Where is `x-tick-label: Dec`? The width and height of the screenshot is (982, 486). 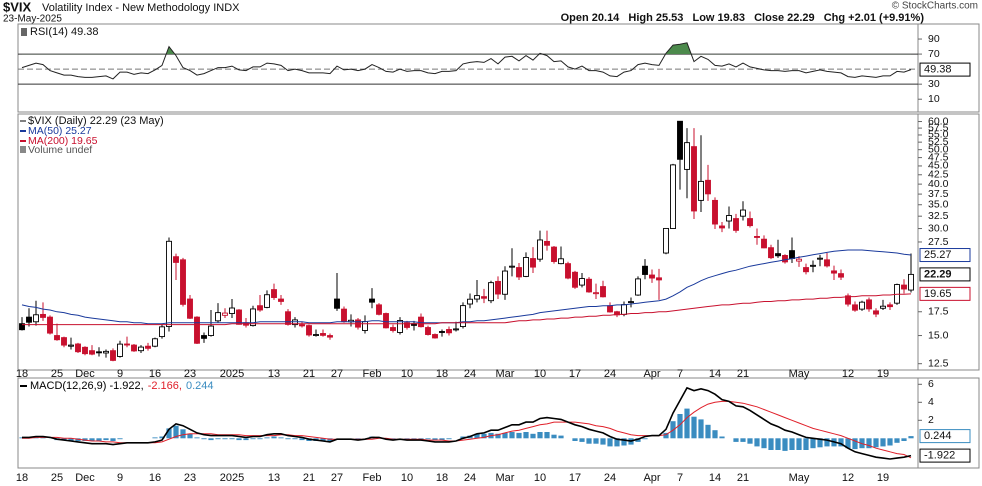 x-tick-label: Dec is located at coordinates (85, 478).